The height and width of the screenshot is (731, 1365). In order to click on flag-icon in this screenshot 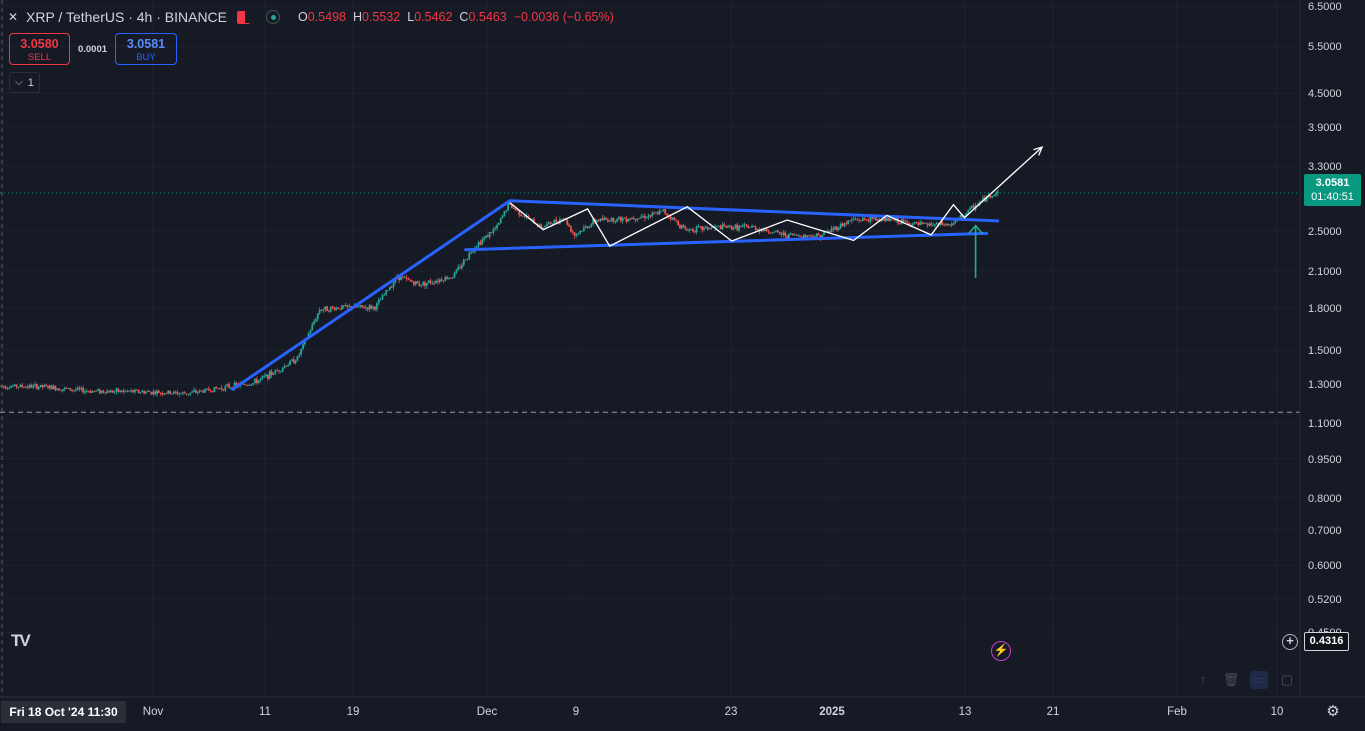, I will do `click(243, 17)`.